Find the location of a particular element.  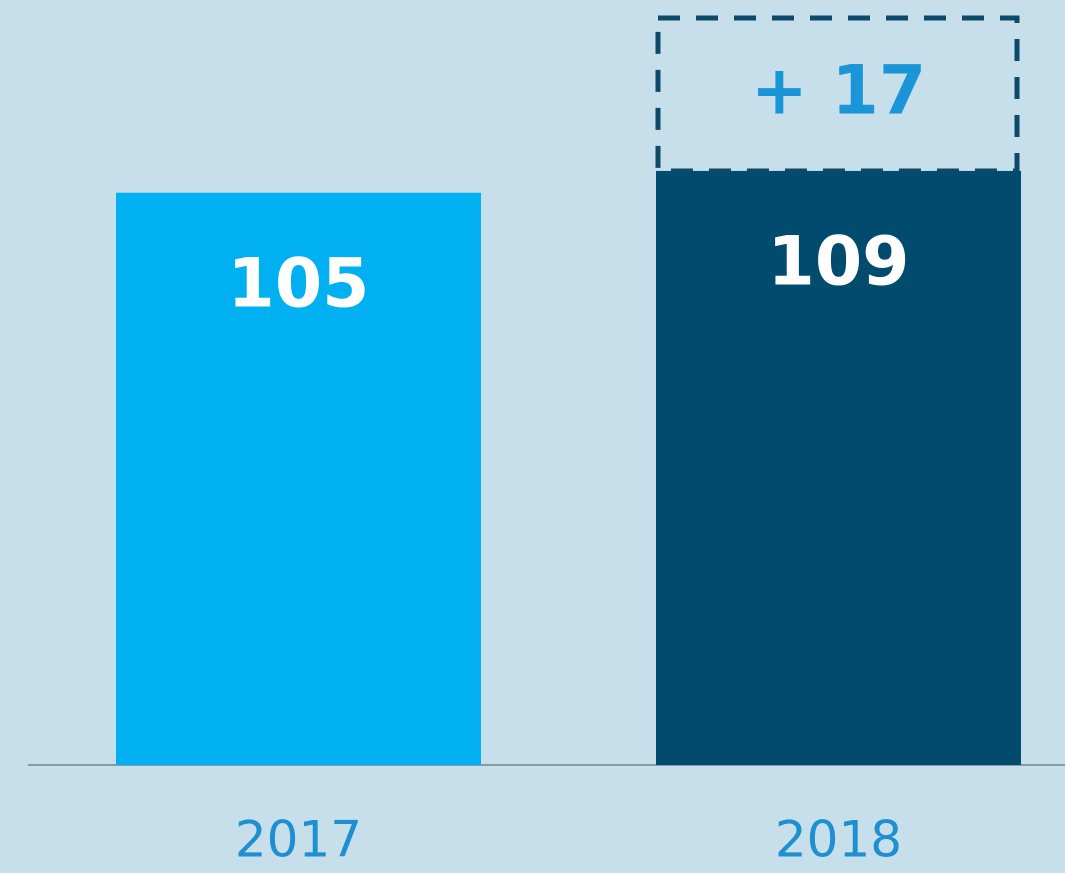

annotation-box is located at coordinates (837, 94).